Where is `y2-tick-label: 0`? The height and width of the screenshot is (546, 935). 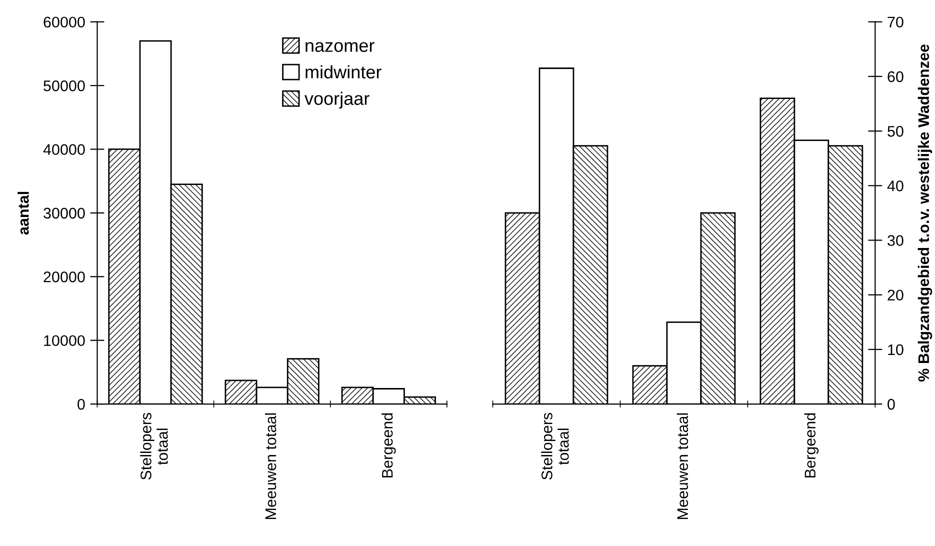
y2-tick-label: 0 is located at coordinates (891, 404).